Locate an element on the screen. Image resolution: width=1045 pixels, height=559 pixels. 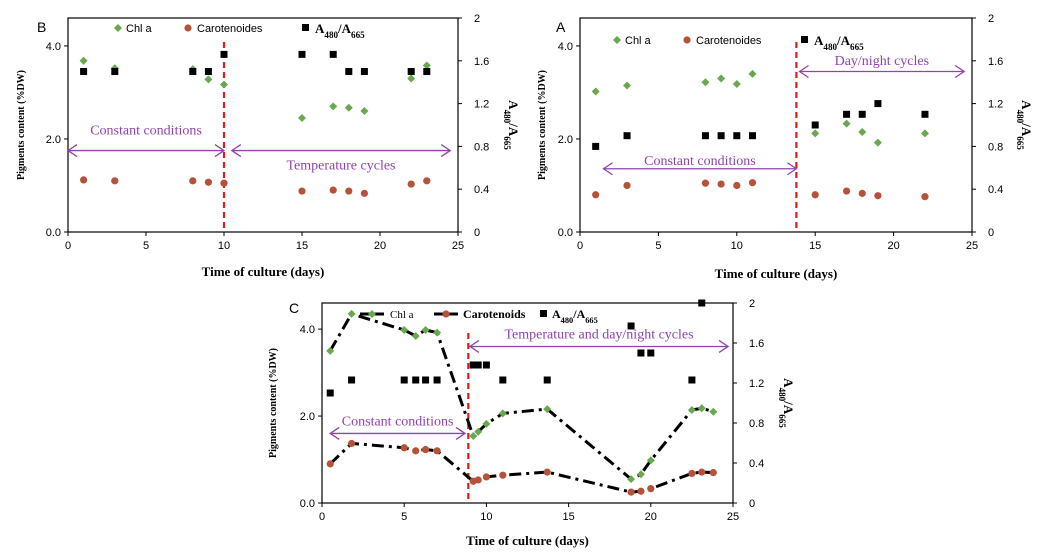
legend: Chl a Carotenoids A480/A665 is located at coordinates (479, 316).